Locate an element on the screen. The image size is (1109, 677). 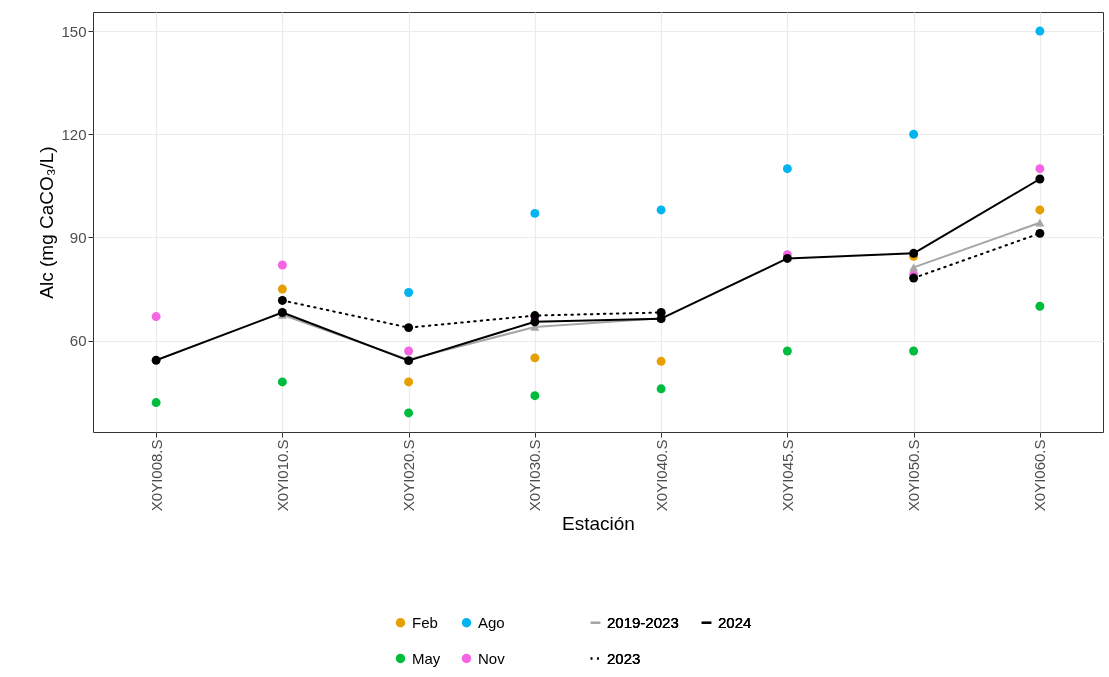
y-tick-label: 150 is located at coordinates (74, 31).